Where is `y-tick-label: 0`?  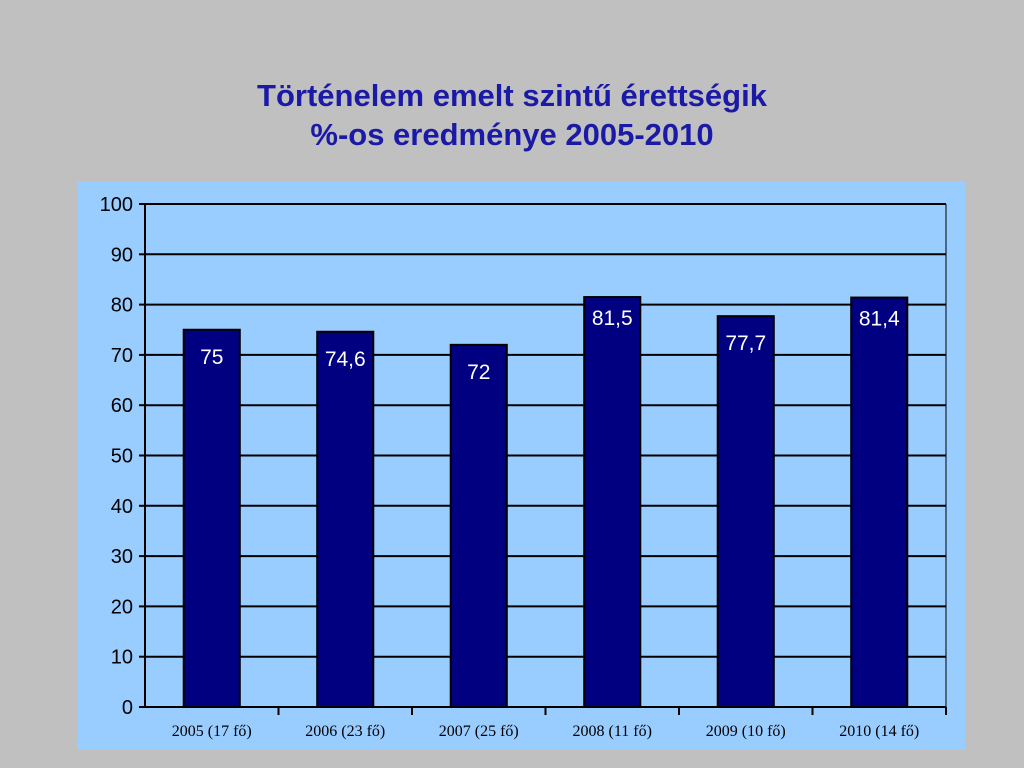 y-tick-label: 0 is located at coordinates (127, 708).